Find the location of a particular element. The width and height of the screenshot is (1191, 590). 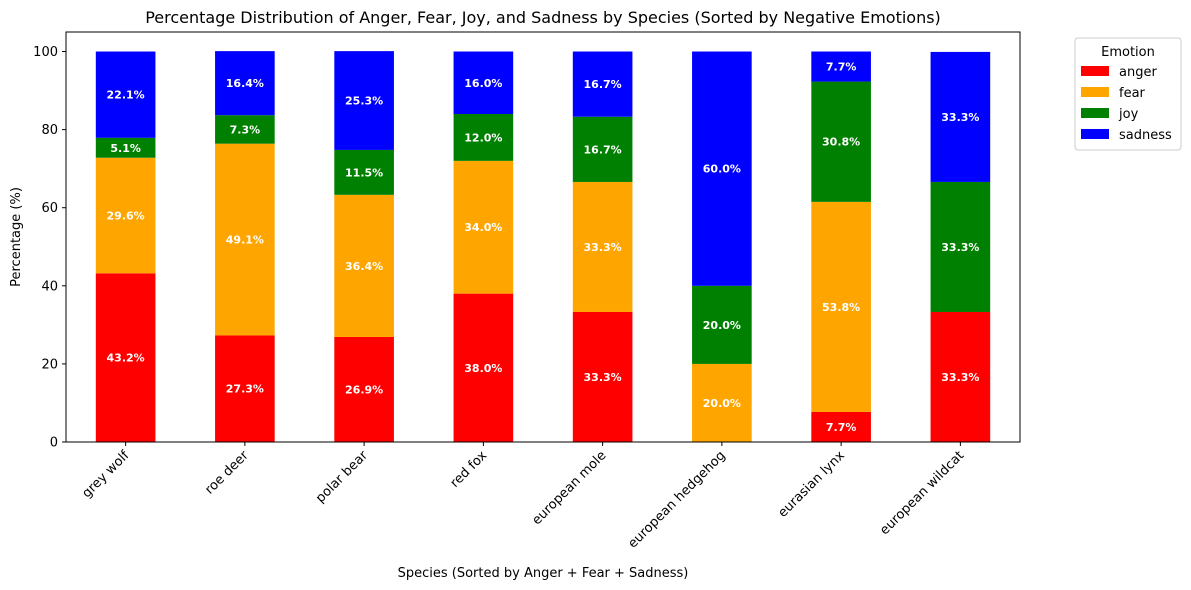

y-tick-label: 80 is located at coordinates (49, 130).